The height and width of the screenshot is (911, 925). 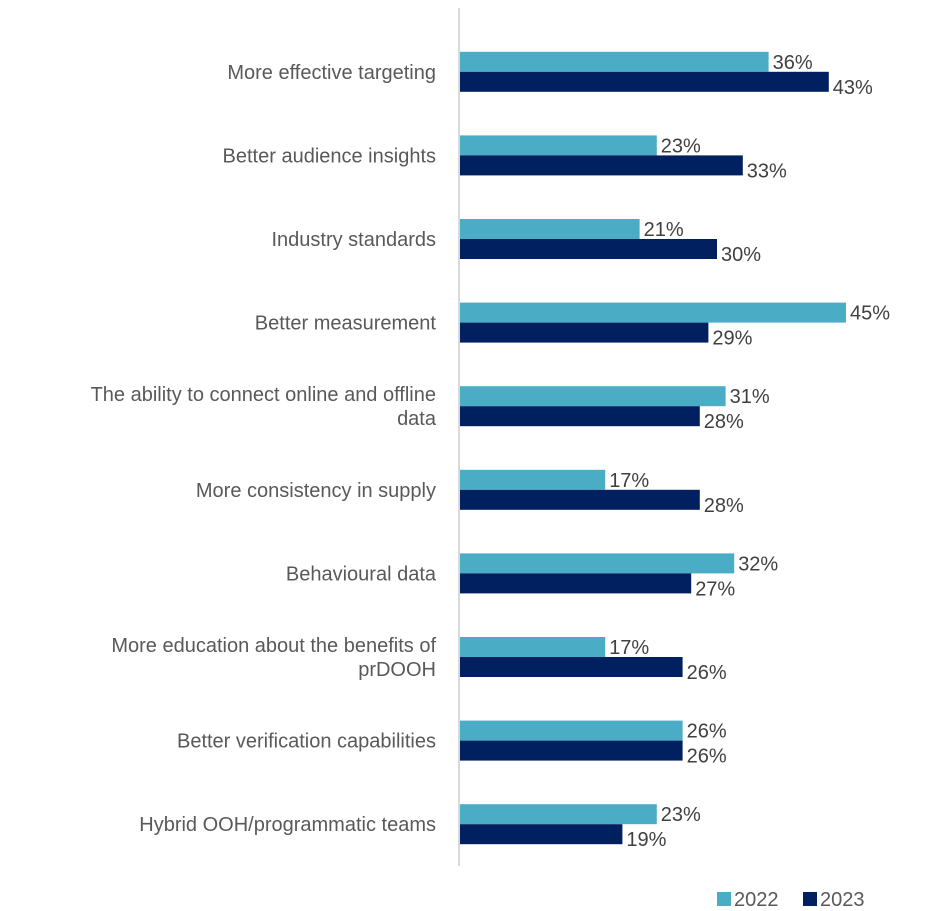 What do you see at coordinates (793, 63) in the screenshot?
I see `data-label-2022: 36%` at bounding box center [793, 63].